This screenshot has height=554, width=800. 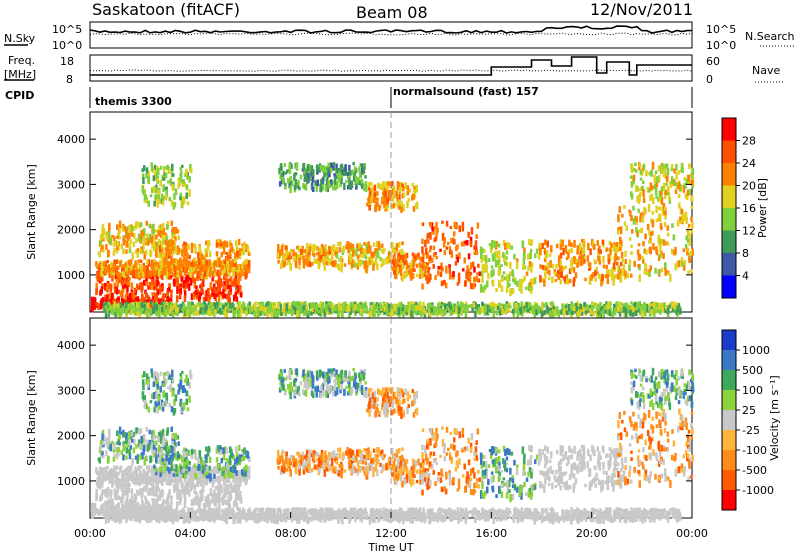 I want to click on y-tick-label: 4000, so click(x=71, y=139).